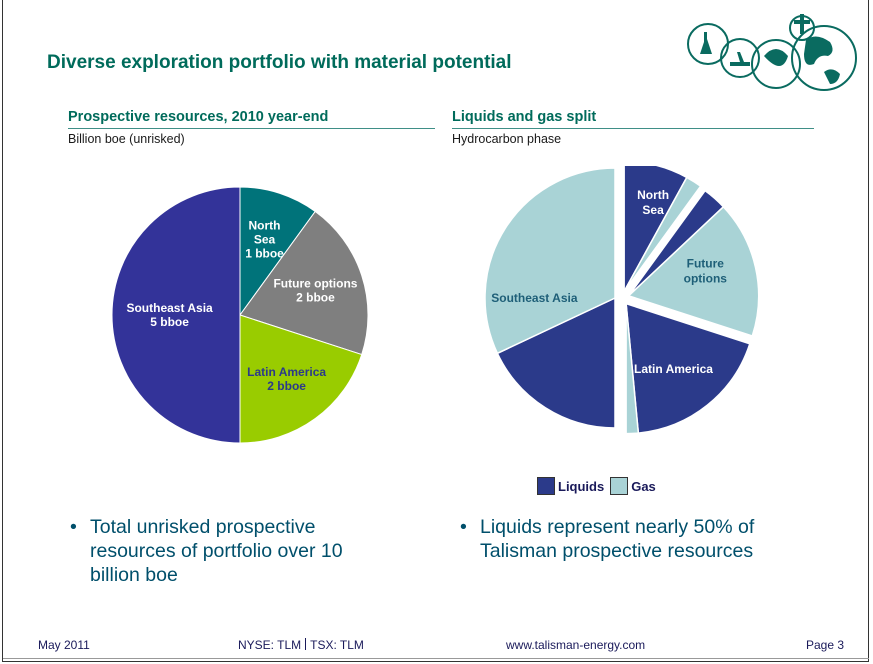 The height and width of the screenshot is (664, 873). I want to click on right-title-rule, so click(633, 128).